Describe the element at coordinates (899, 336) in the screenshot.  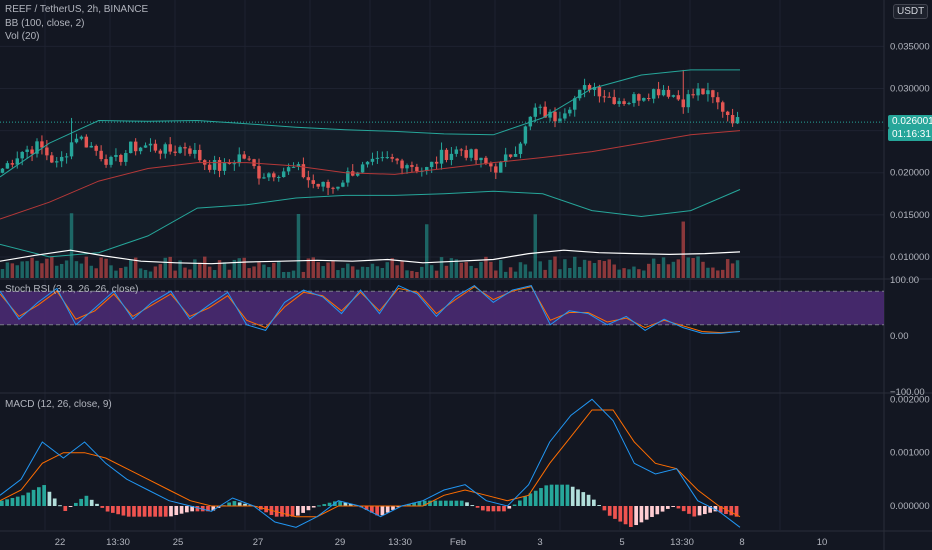
I see `stoch-rsi-axis-label: 0.00` at that location.